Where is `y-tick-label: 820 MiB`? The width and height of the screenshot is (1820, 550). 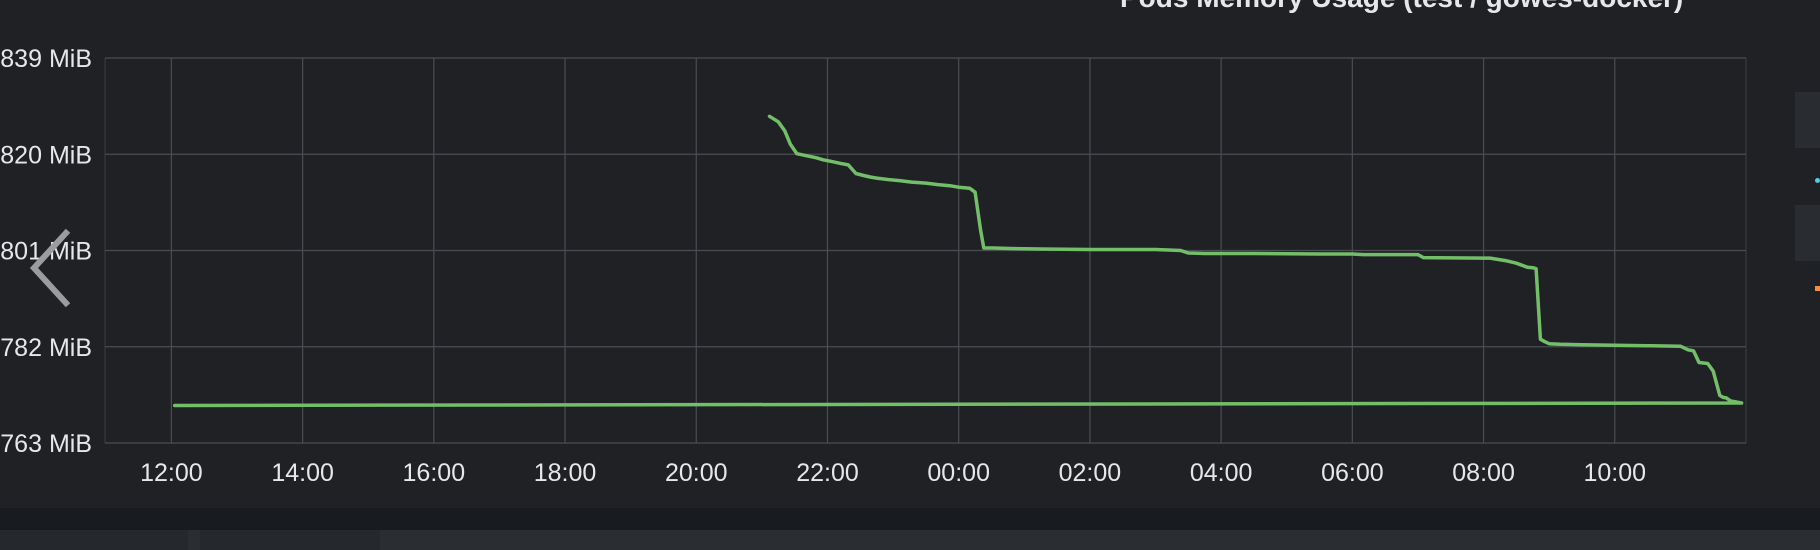
y-tick-label: 820 MiB is located at coordinates (46, 155).